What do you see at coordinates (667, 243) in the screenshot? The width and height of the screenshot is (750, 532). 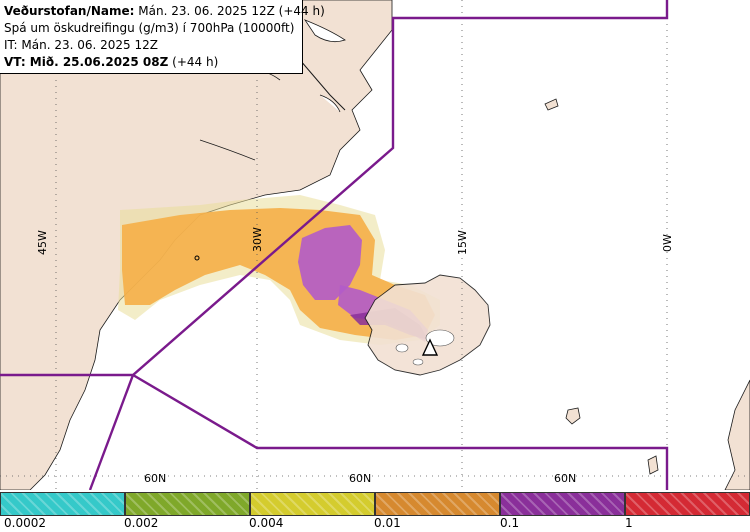 I see `longitude-label-0w: 0W` at bounding box center [667, 243].